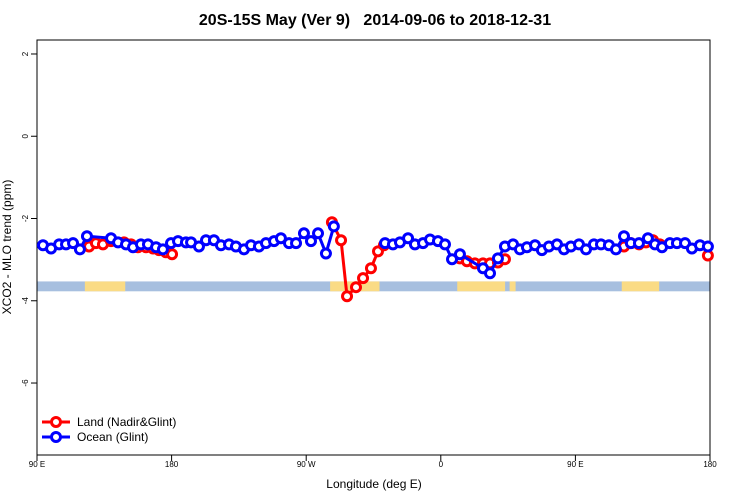 This screenshot has width=750, height=500. What do you see at coordinates (25, 218) in the screenshot?
I see `y-tick-label: -2` at bounding box center [25, 218].